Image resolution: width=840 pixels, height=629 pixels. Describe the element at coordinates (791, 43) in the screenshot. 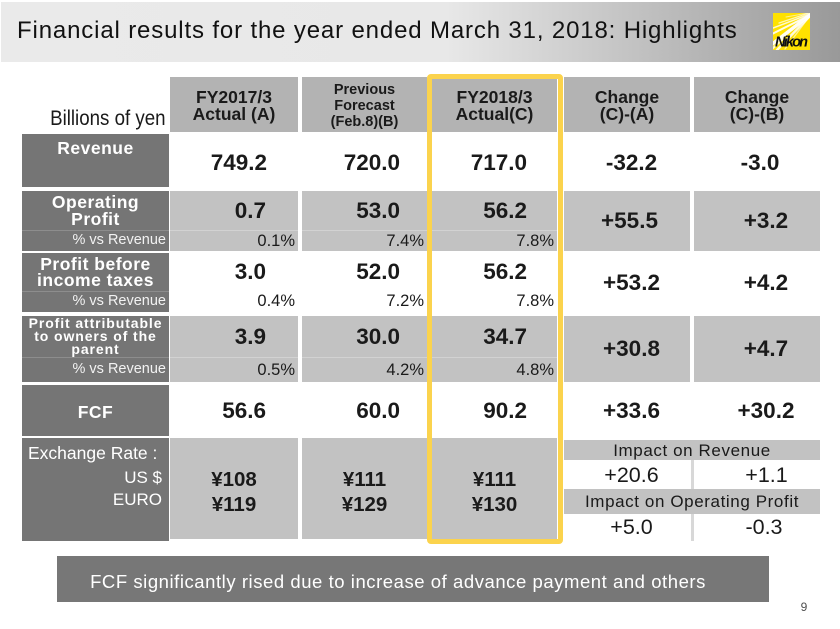

I see `svg-text: Nikon` at that location.